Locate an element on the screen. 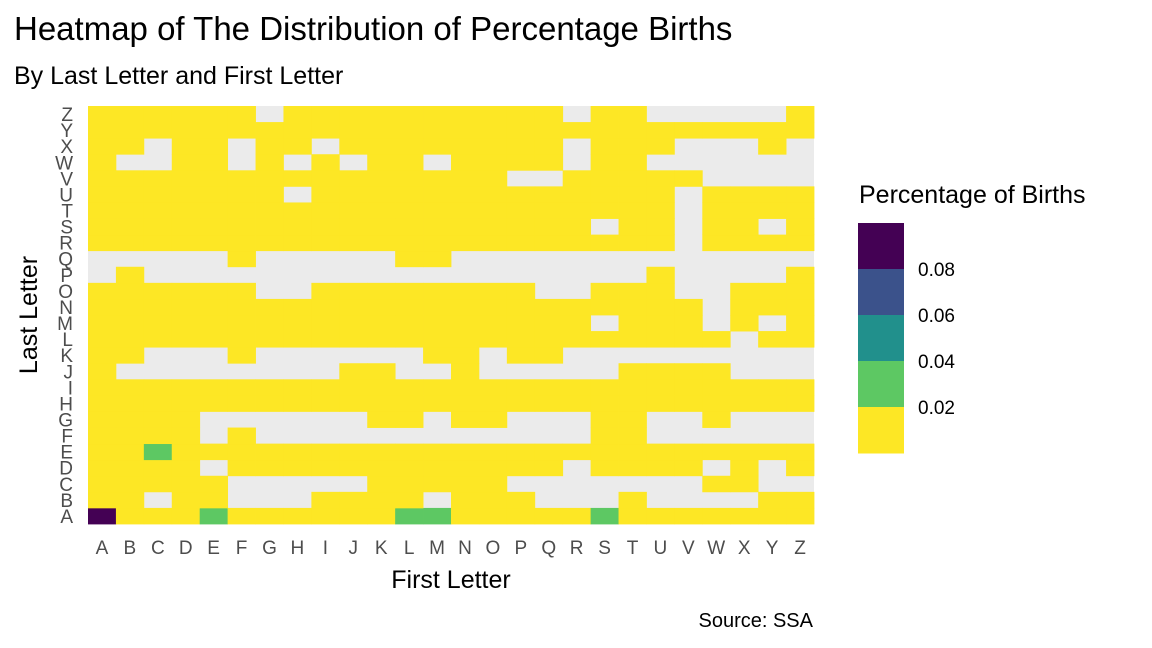 This screenshot has width=1152, height=648. heatmap-cell-t-o is located at coordinates (632, 291).